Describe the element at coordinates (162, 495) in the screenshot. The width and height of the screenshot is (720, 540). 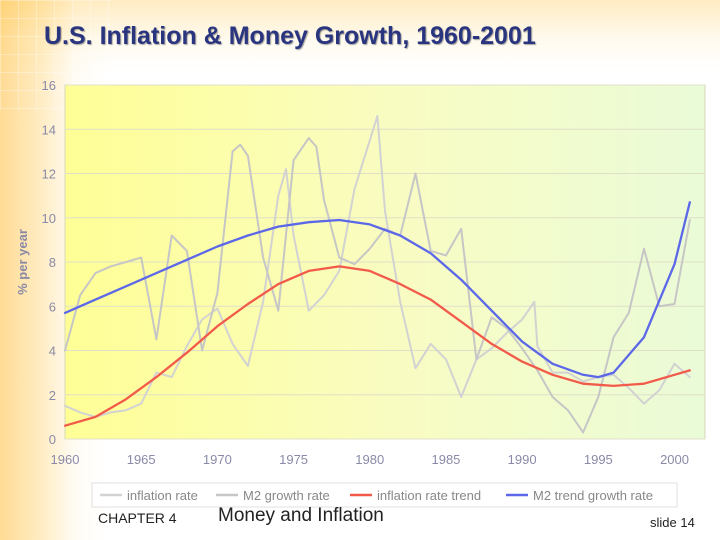
I see `legend-label: inflation rate` at that location.